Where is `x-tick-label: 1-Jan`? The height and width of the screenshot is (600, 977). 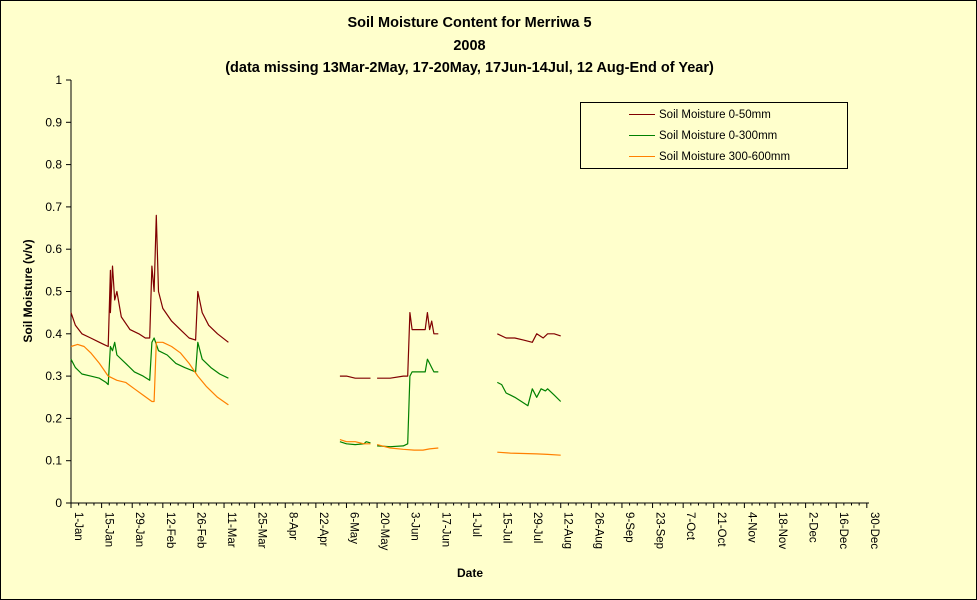 x-tick-label: 1-Jan is located at coordinates (78, 526).